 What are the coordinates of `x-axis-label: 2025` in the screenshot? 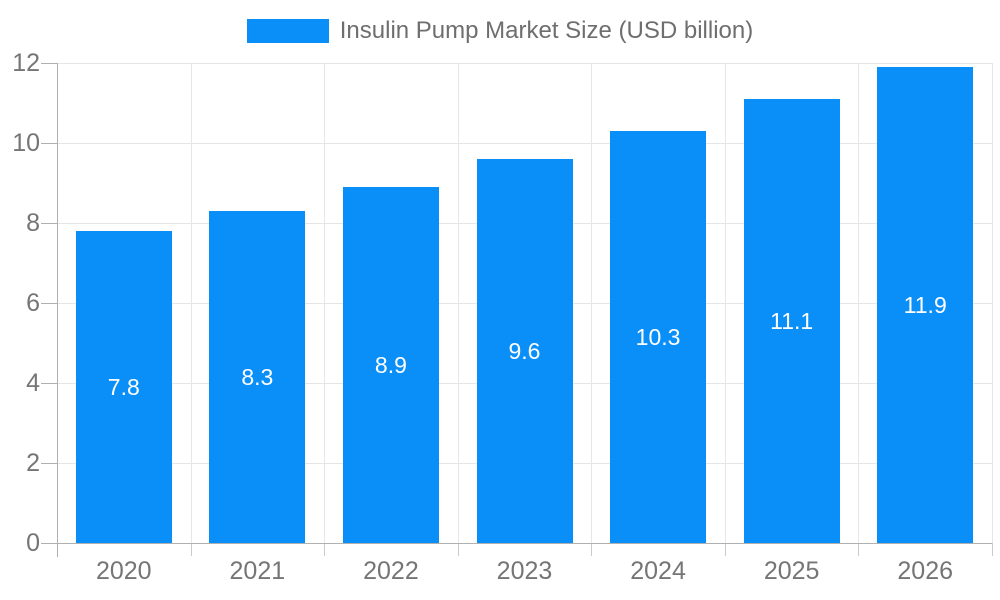 It's located at (791, 571).